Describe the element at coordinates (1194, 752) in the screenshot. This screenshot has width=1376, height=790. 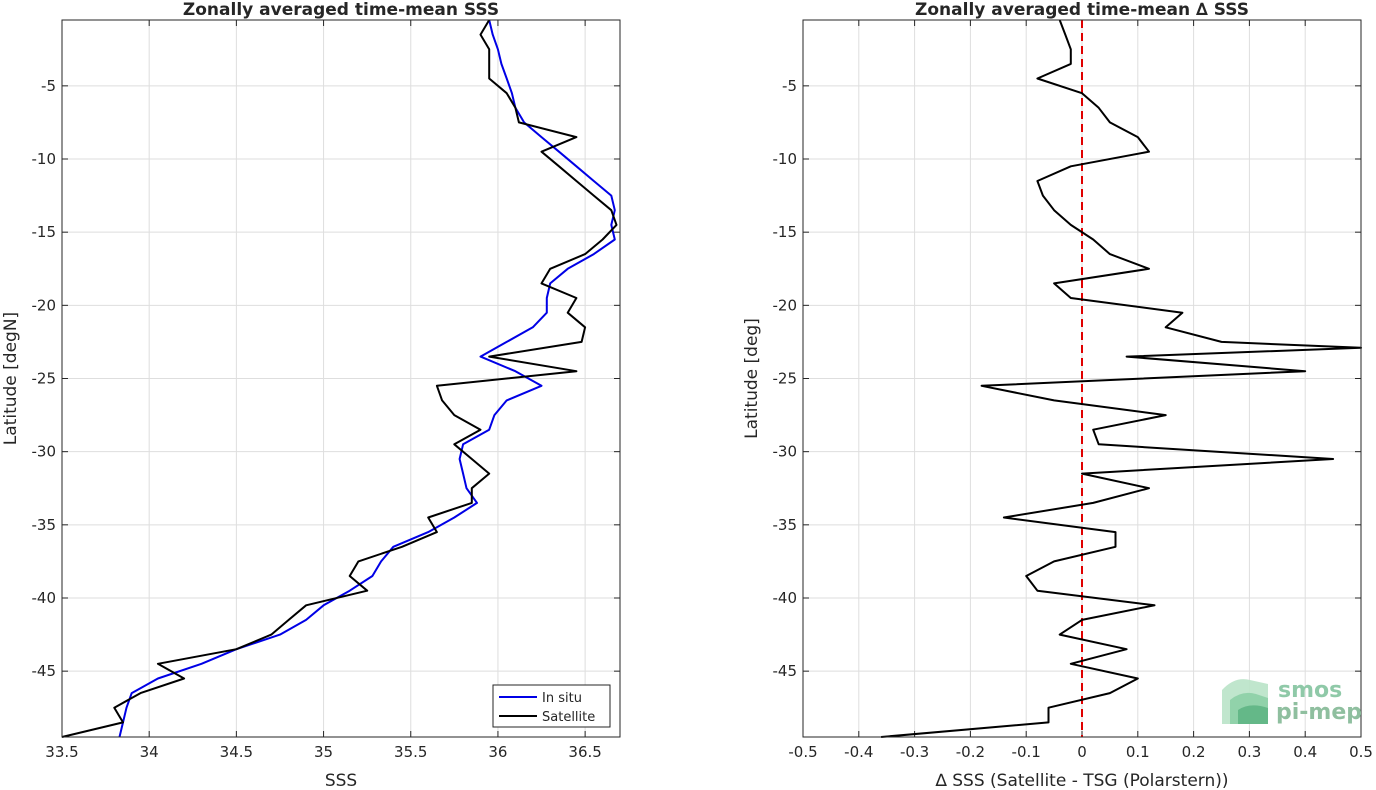
I see `x-tick-label: 0.2` at that location.